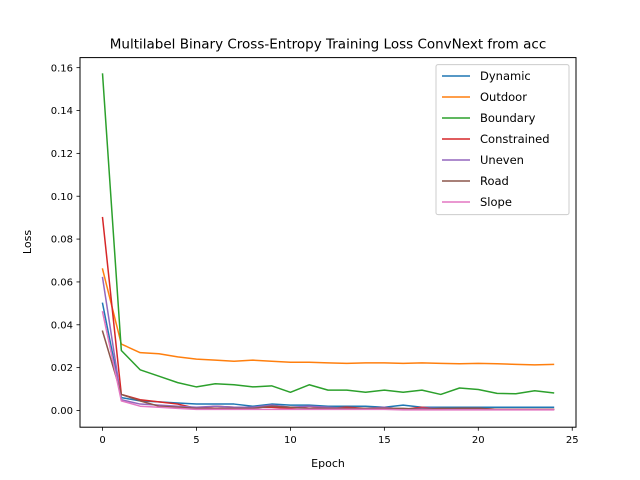  What do you see at coordinates (62, 111) in the screenshot?
I see `y-tick-label: 0.14` at bounding box center [62, 111].